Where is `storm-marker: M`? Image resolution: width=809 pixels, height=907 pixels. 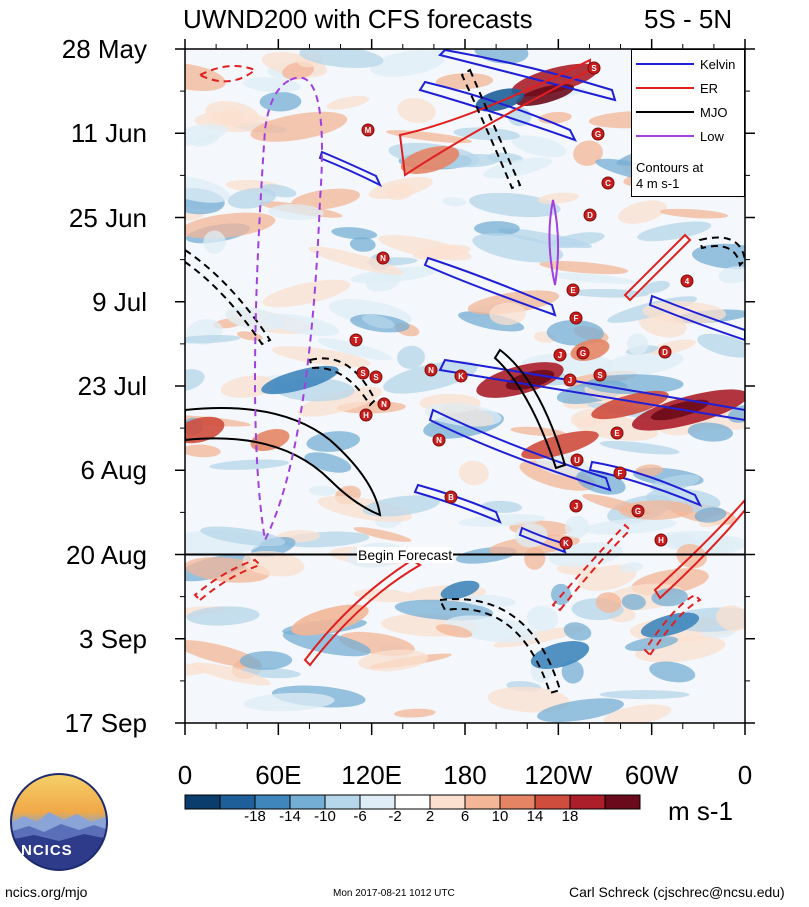
storm-marker: M is located at coordinates (368, 130).